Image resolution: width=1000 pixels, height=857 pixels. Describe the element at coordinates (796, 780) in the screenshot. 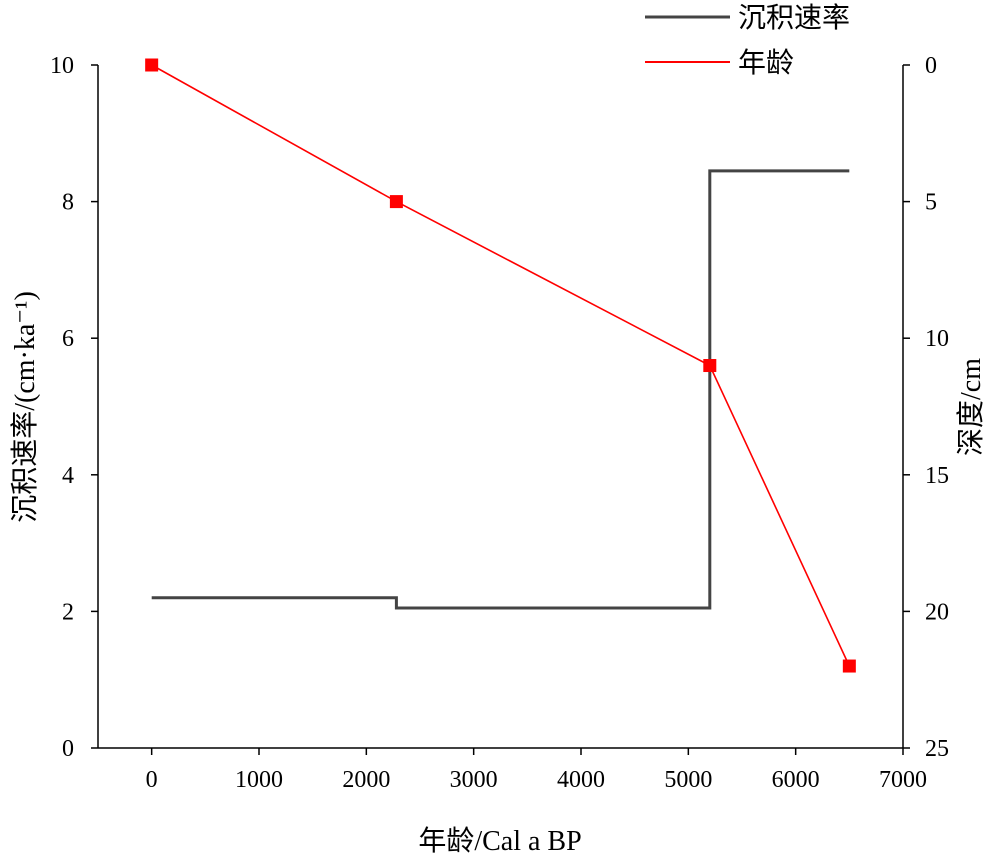

I see `x-axis-tick-label: 6000` at that location.